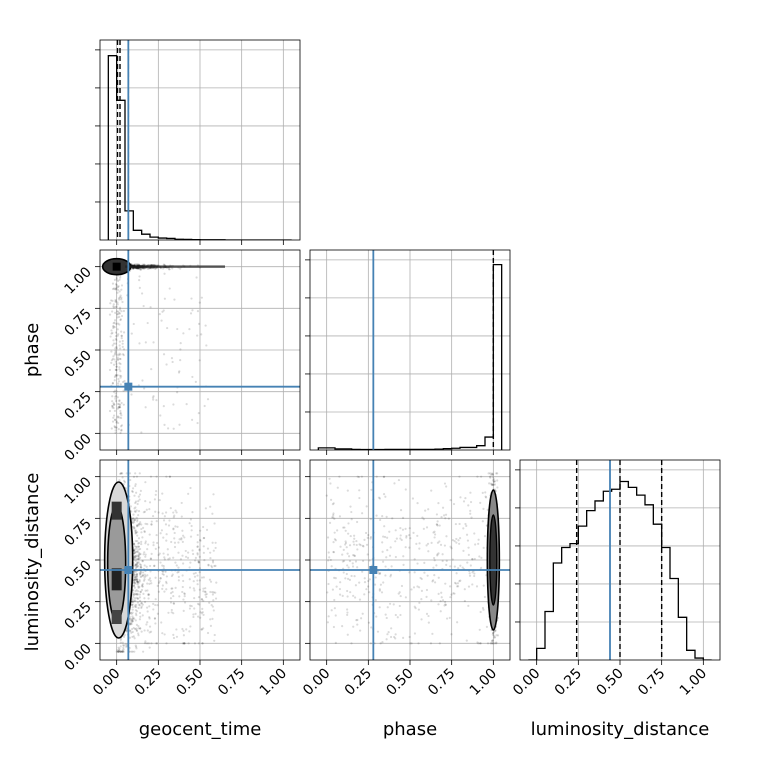 This screenshot has width=760, height=760. What do you see at coordinates (693, 682) in the screenshot?
I see `x-tick-label: 1.00` at bounding box center [693, 682].